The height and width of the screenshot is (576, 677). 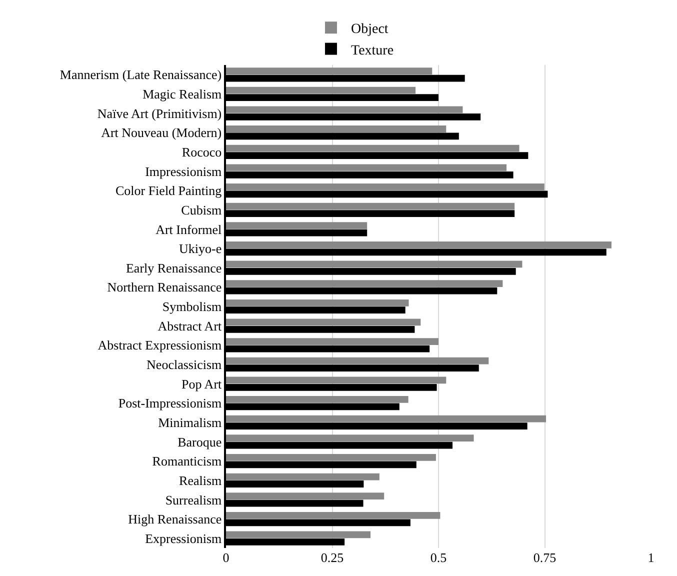 What do you see at coordinates (164, 287) in the screenshot?
I see `y-tick-label: Northern Renaissance` at bounding box center [164, 287].